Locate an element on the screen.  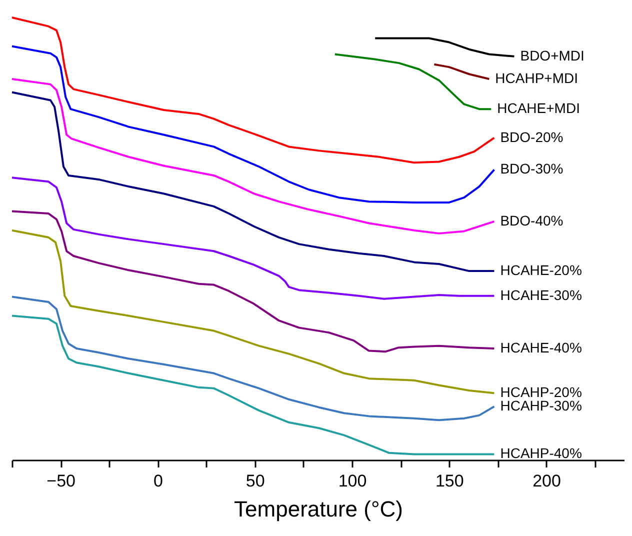
x-tick-label: 0 is located at coordinates (158, 481).